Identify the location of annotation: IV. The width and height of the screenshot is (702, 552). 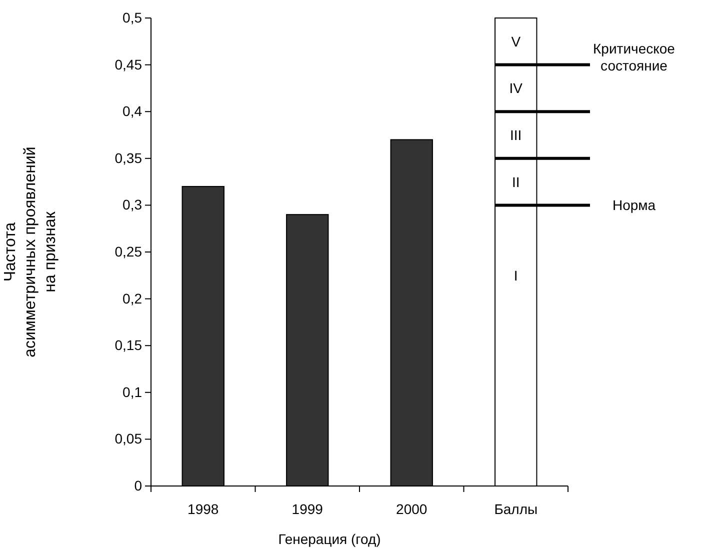
(516, 88).